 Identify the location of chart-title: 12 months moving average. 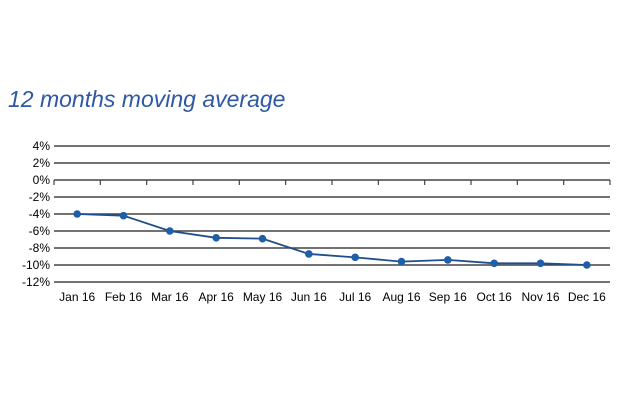
(147, 99).